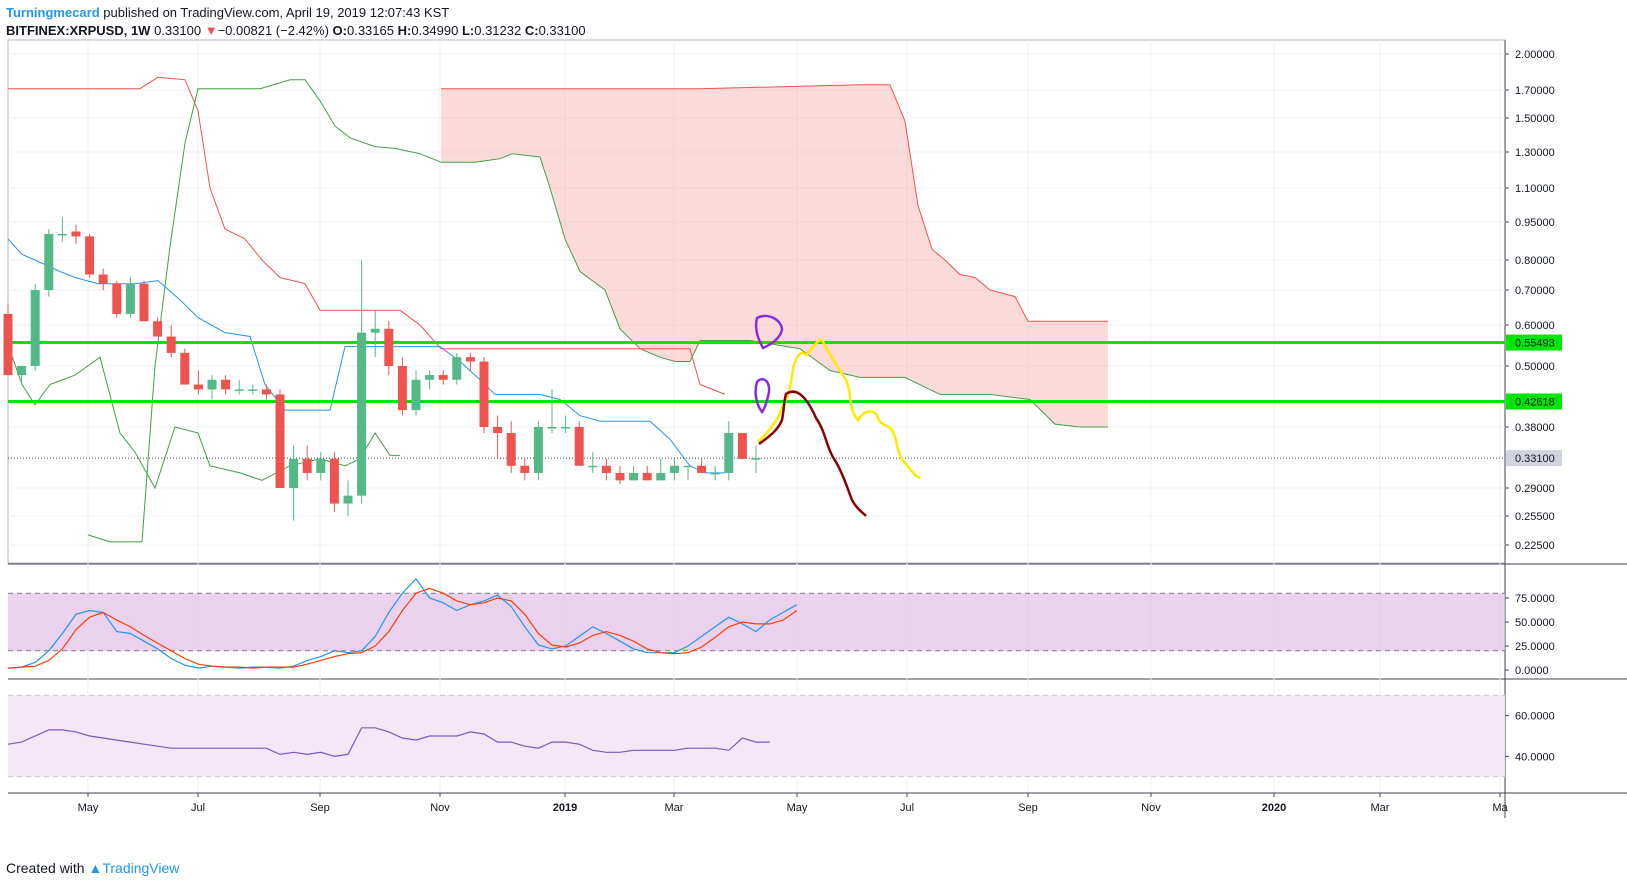 This screenshot has height=886, width=1627. Describe the element at coordinates (211, 30) in the screenshot. I see `down-arrow-icon: ▼` at that location.